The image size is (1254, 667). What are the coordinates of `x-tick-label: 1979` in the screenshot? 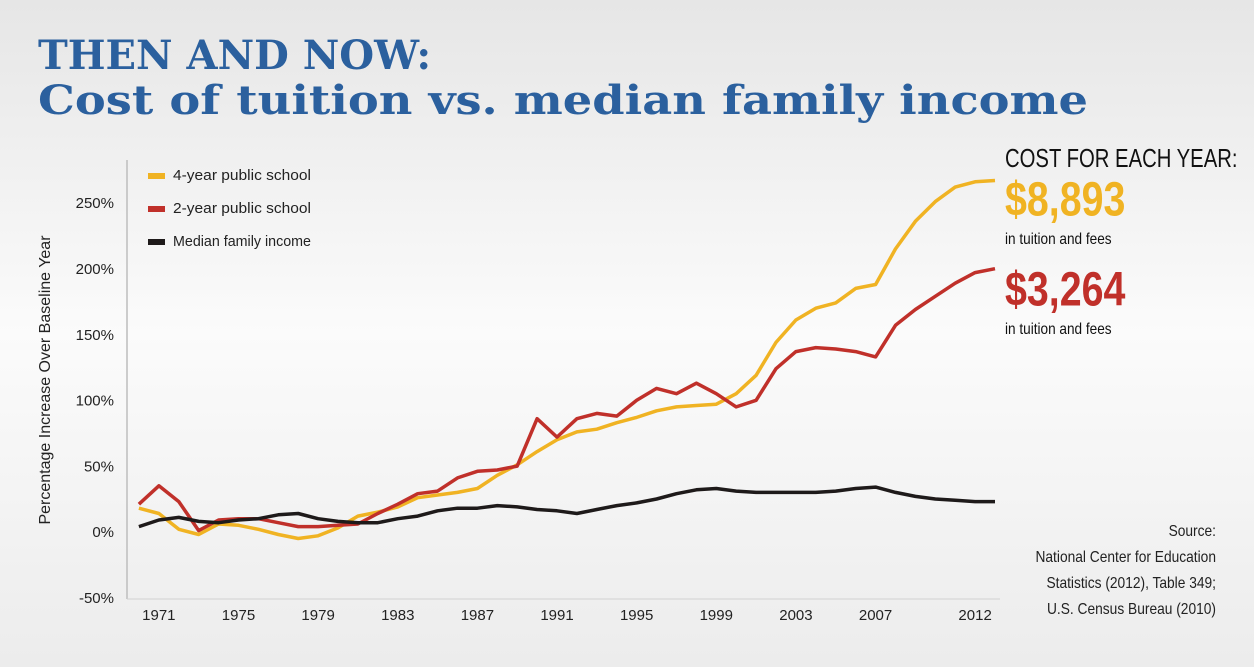 It's located at (317, 615).